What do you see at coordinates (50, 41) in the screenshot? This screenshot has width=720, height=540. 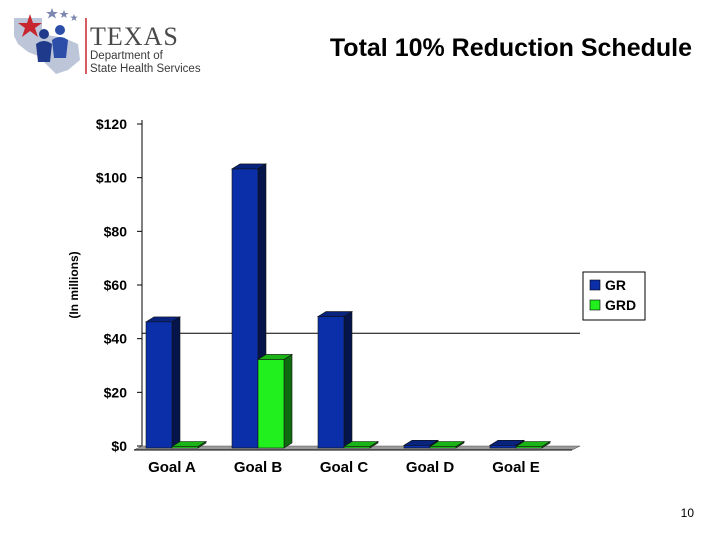 I see `logo-emblem-icon` at bounding box center [50, 41].